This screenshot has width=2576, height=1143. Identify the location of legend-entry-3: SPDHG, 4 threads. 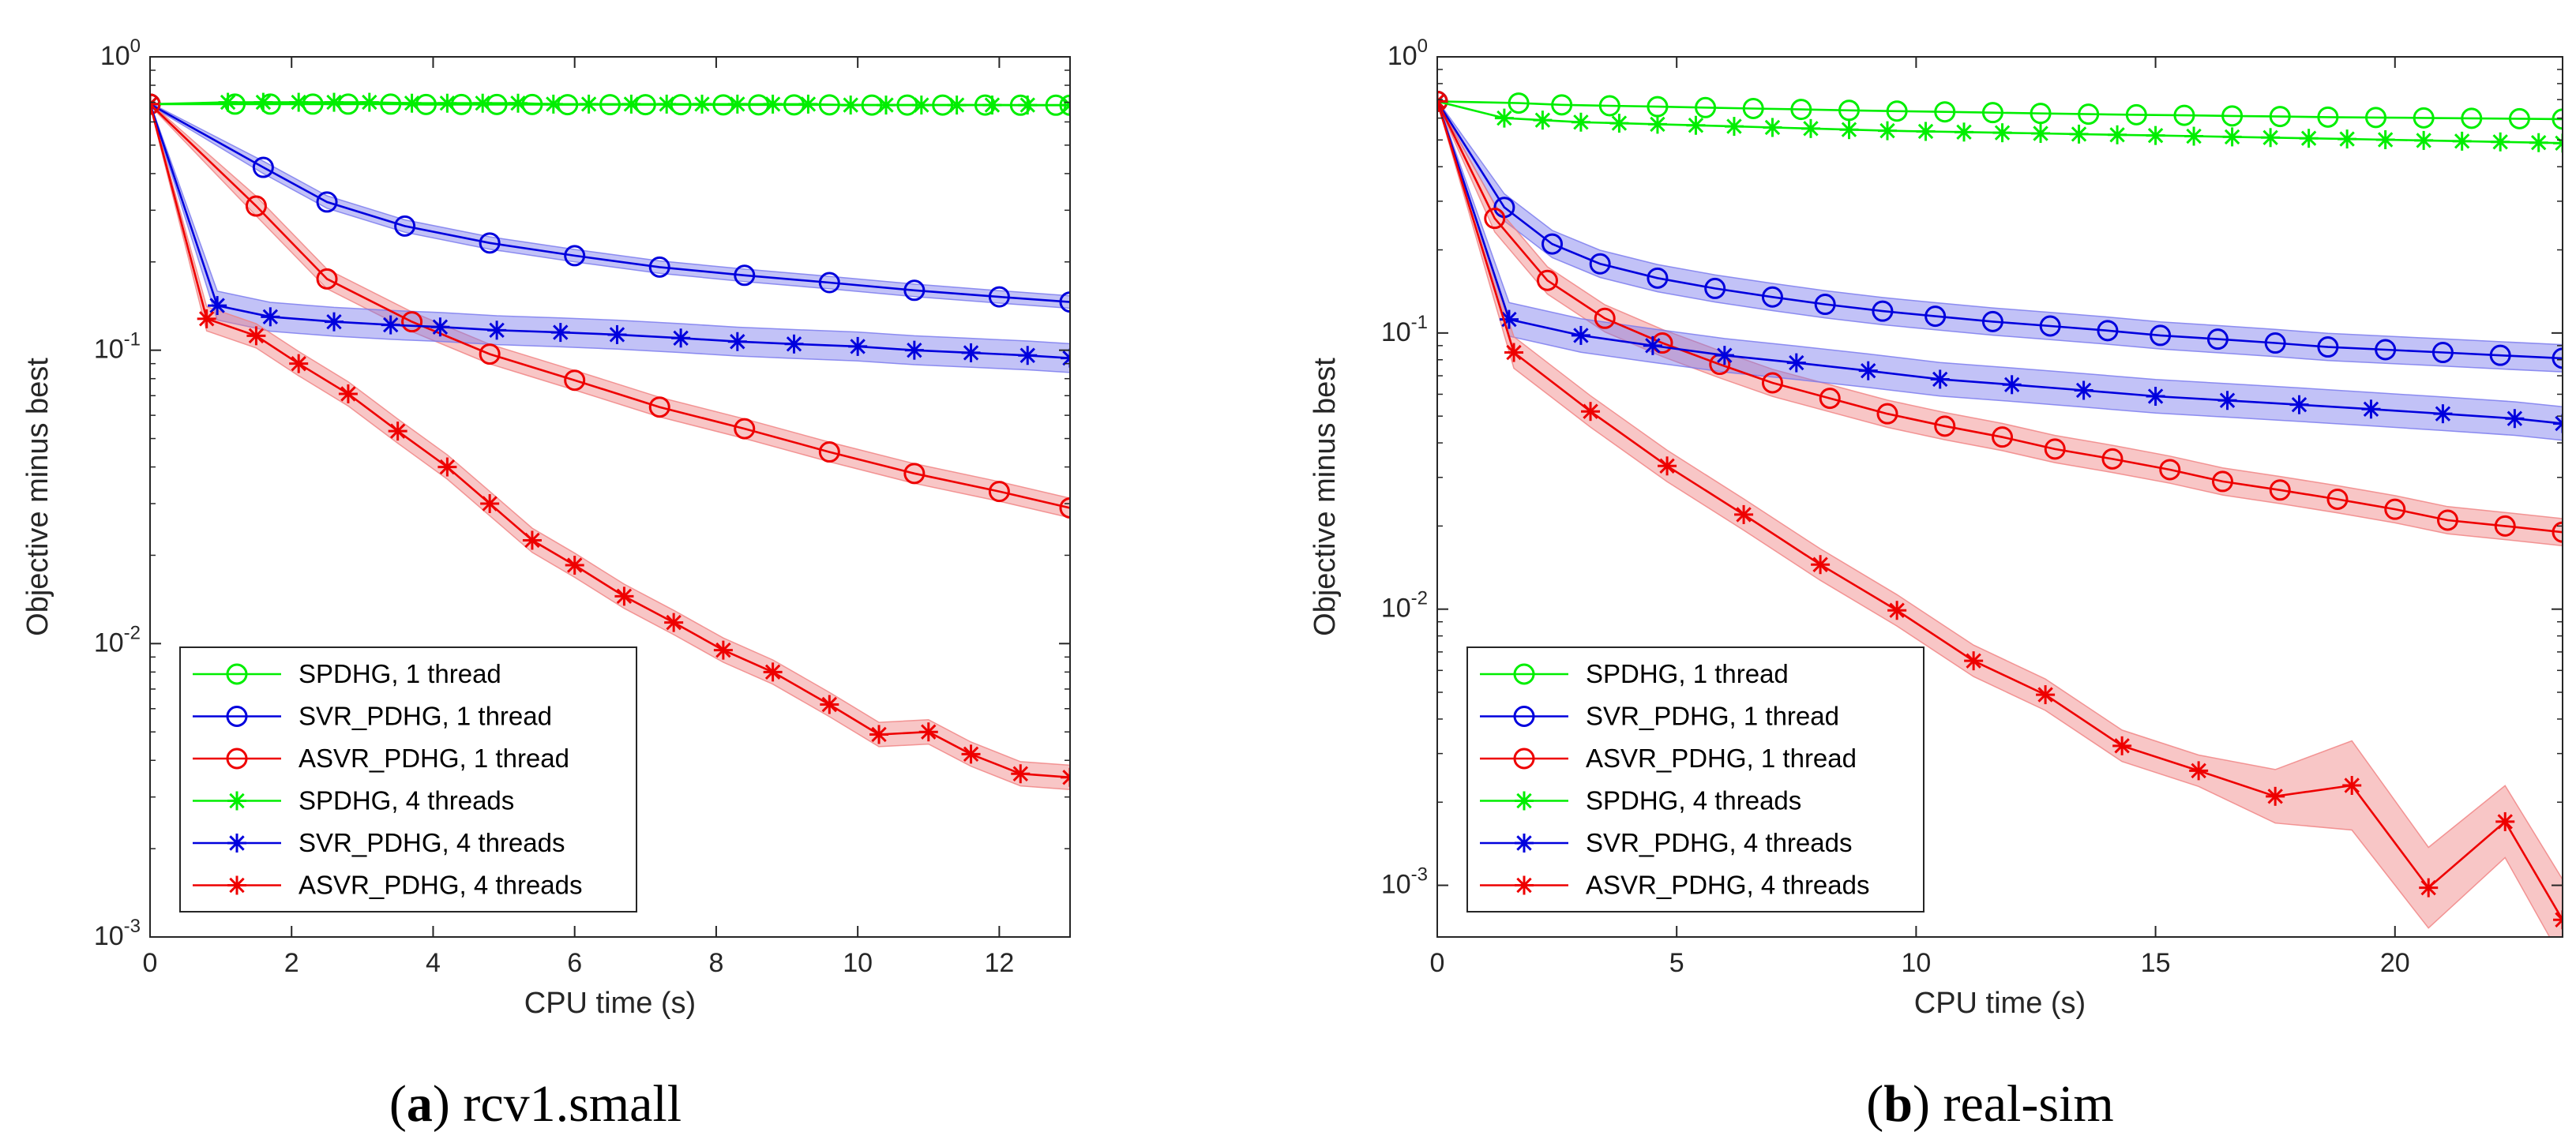
(1693, 800).